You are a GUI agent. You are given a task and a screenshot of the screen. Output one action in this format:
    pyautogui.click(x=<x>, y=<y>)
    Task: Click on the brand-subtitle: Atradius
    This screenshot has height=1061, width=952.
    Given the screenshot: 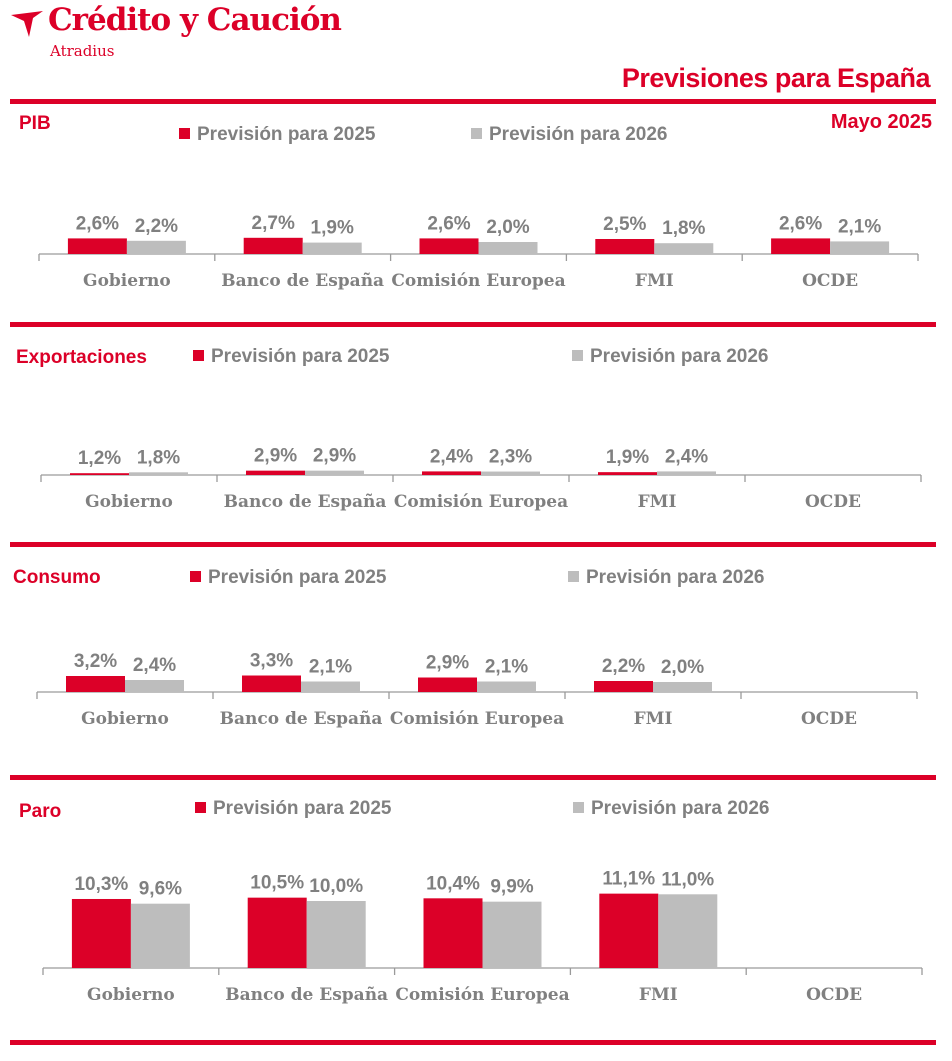 What is the action you would take?
    pyautogui.click(x=82, y=51)
    